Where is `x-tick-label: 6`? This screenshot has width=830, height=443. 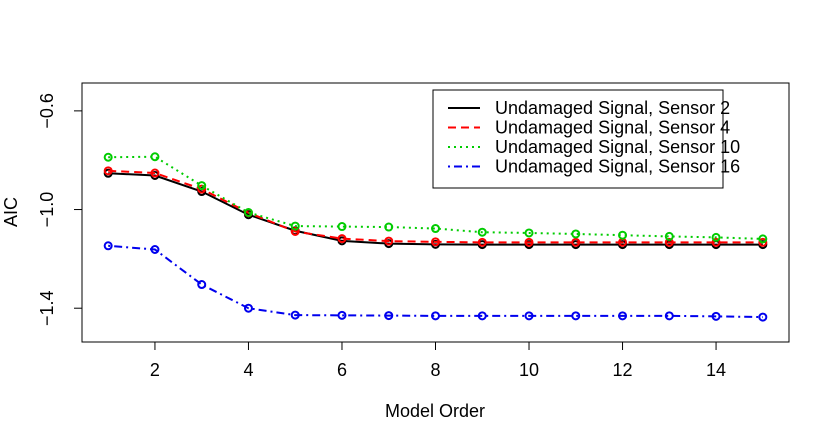 x-tick-label: 6 is located at coordinates (342, 370).